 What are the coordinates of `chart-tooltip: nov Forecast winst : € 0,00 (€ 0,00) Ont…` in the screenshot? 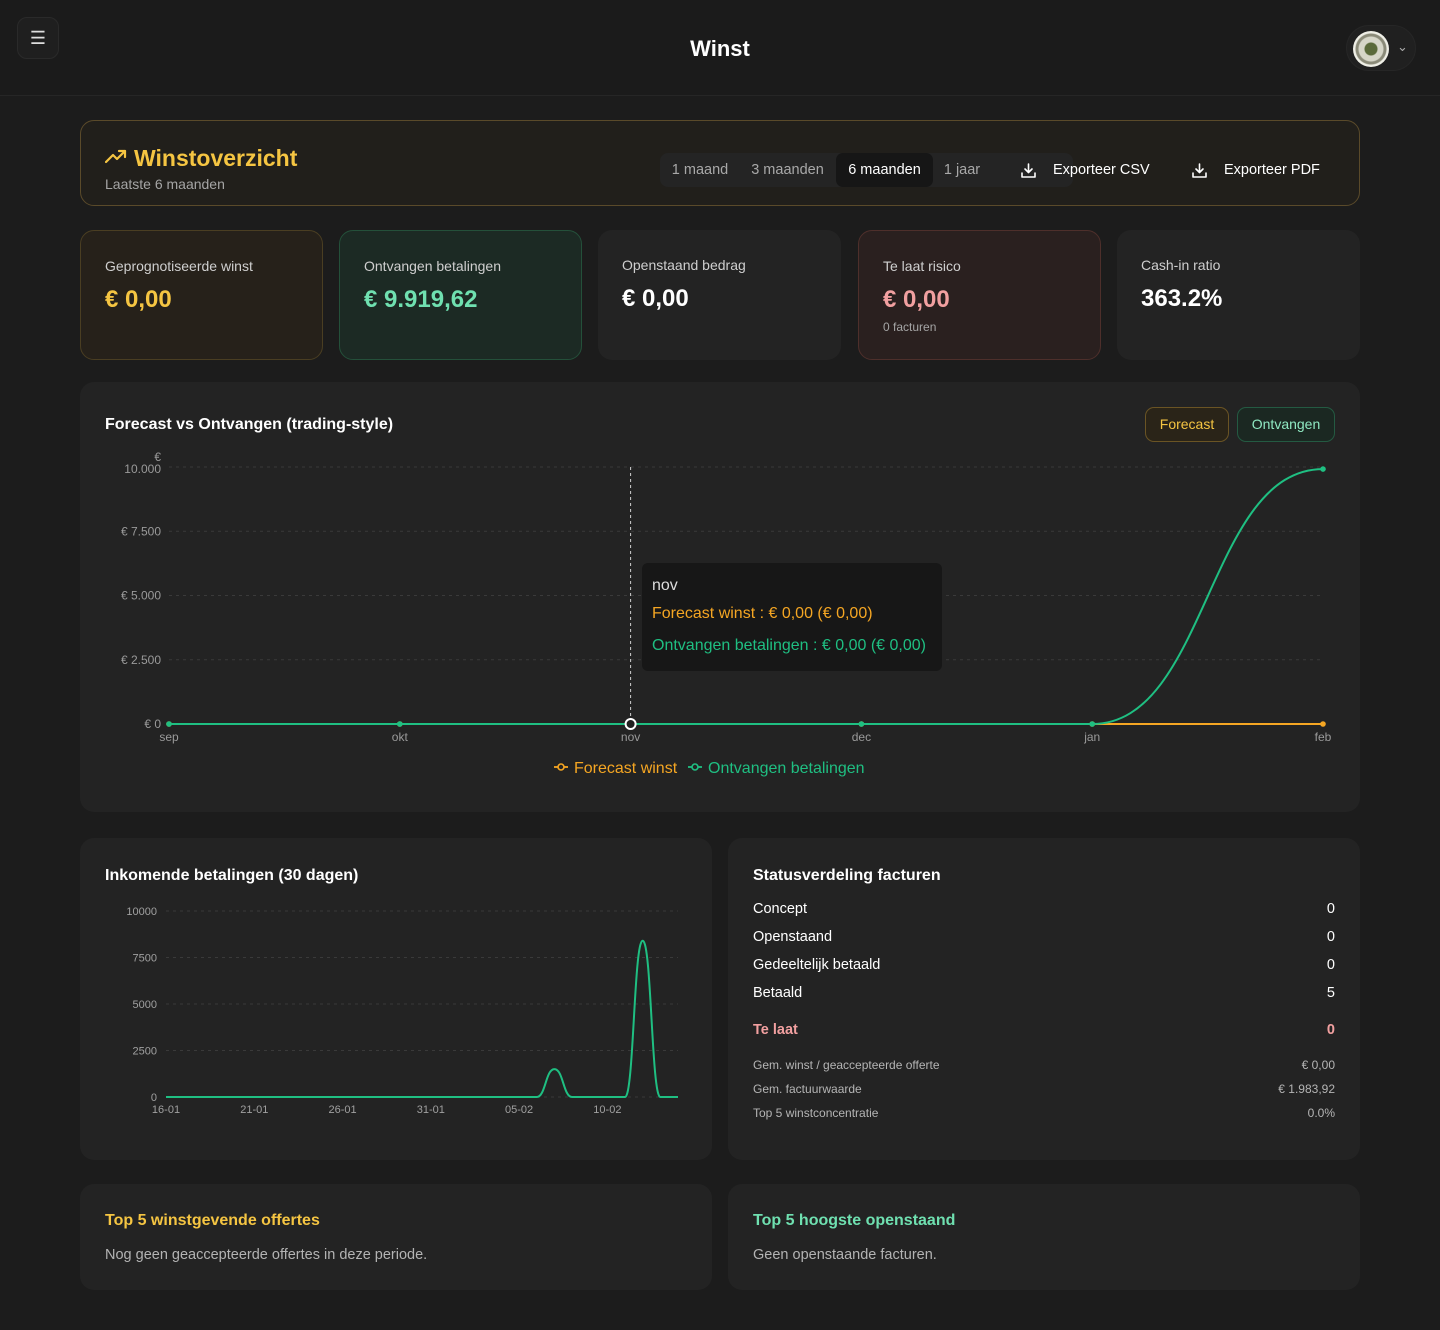 It's located at (792, 617).